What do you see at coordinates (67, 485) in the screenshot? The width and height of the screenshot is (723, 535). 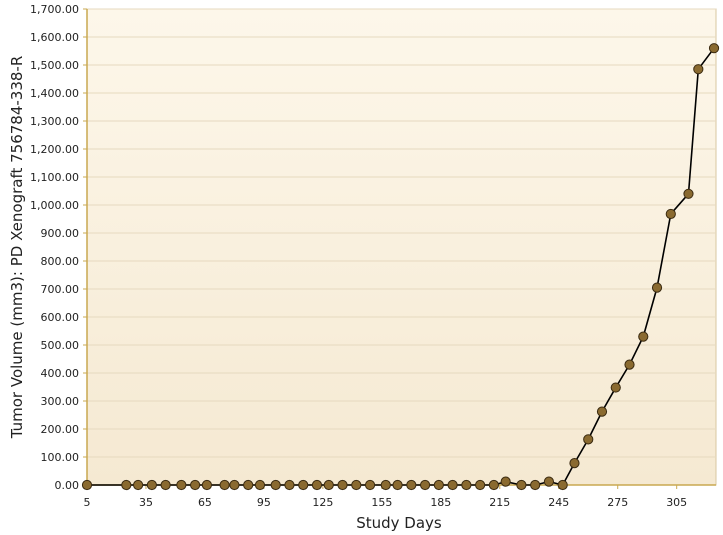 I see `y-tick-label: 0.00` at bounding box center [67, 485].